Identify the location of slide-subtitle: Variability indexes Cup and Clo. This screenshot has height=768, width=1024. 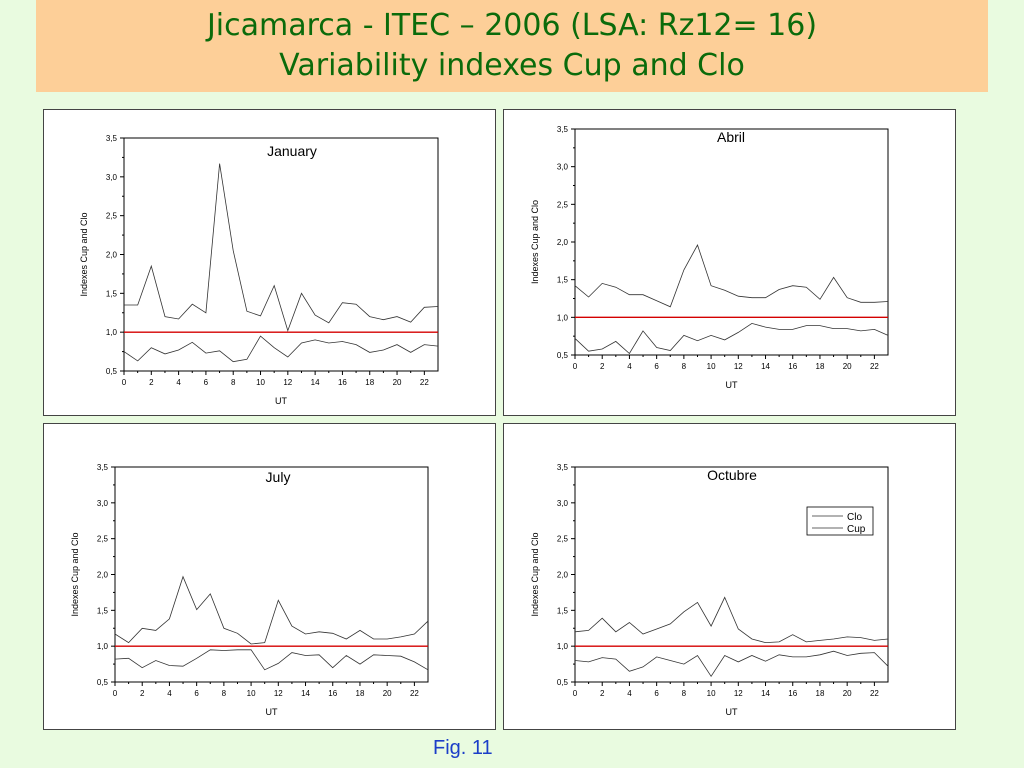
(512, 65).